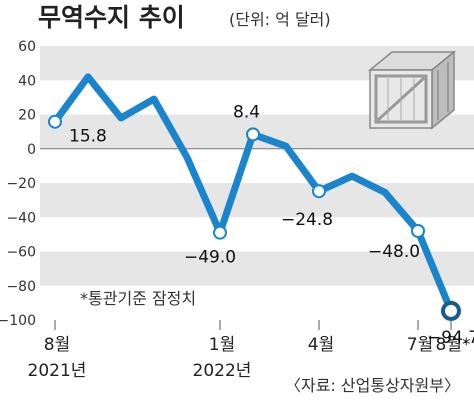  Describe the element at coordinates (249, 350) in the screenshot. I see `x-axis-ticks: 8월 2021년 1월 2022년 4월 7월 8월*` at that location.